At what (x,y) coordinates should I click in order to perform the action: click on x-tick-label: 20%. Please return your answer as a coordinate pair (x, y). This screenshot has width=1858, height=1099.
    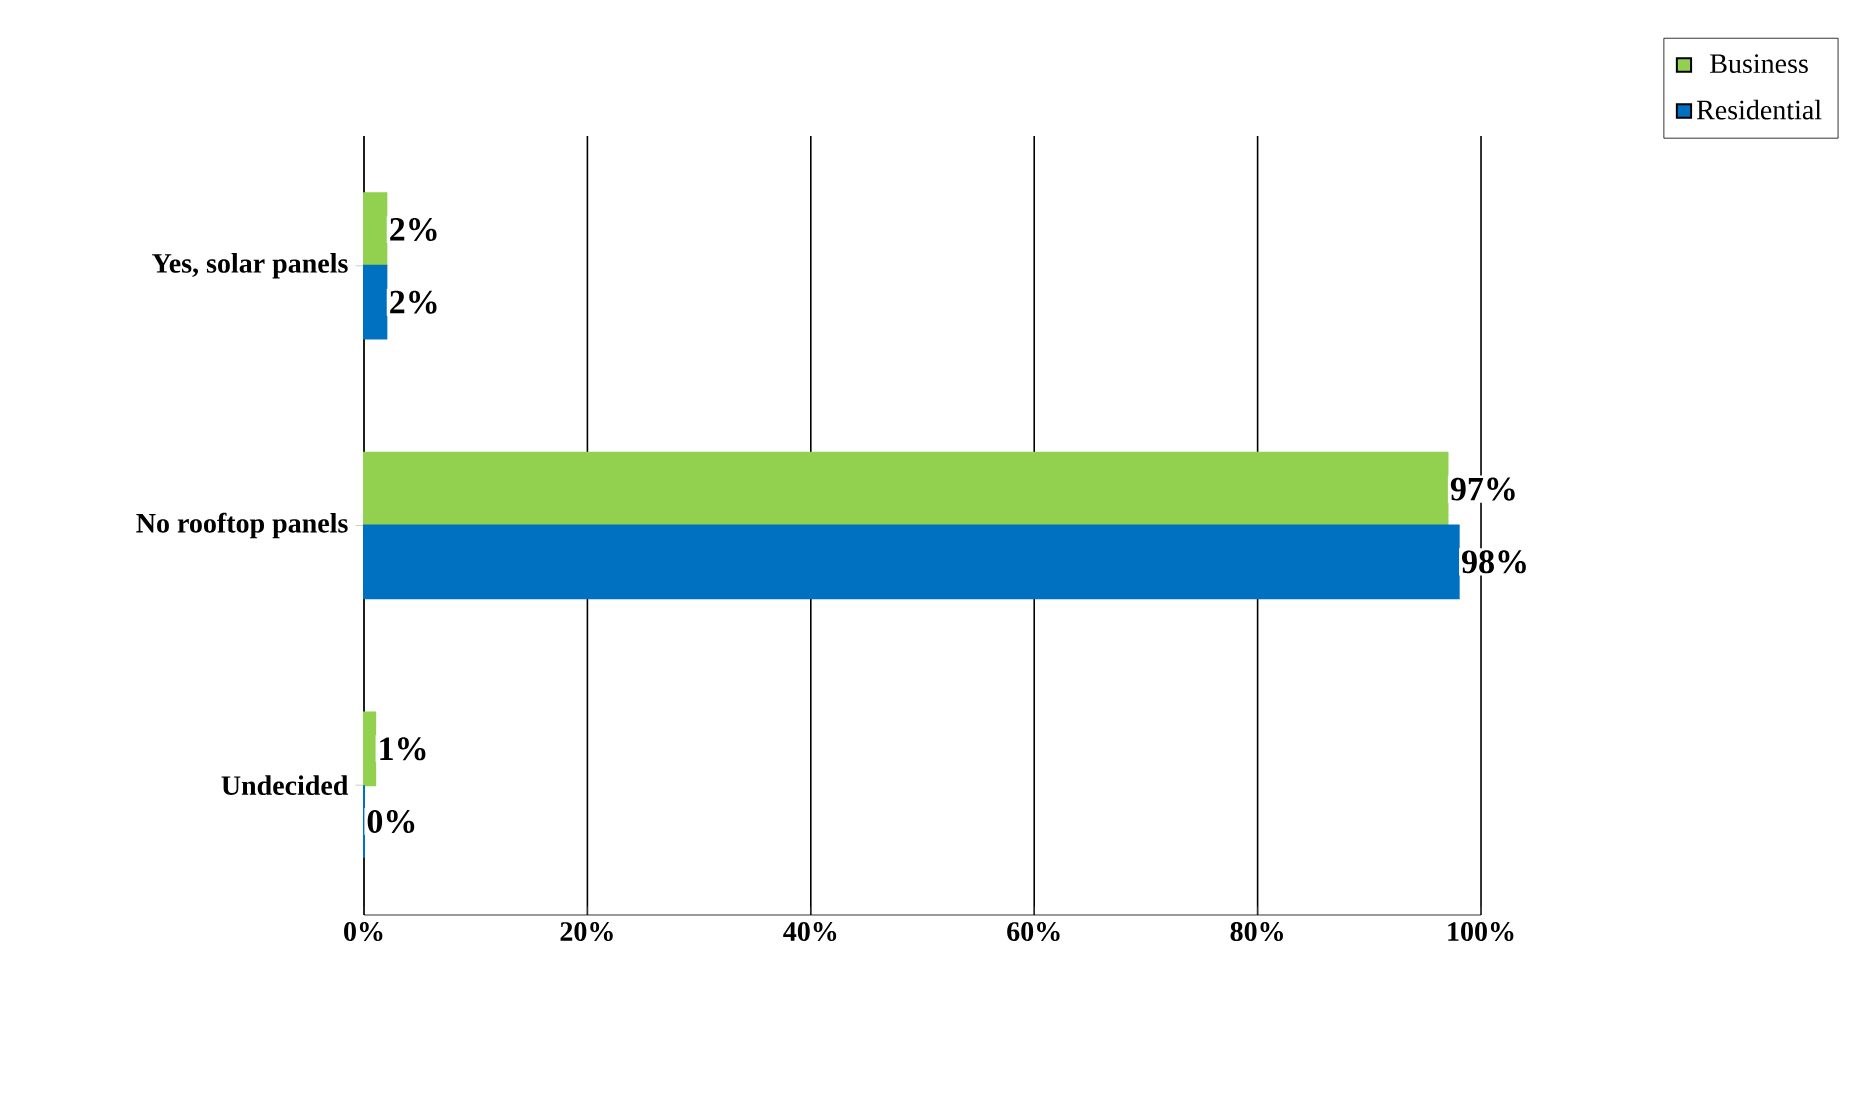
    Looking at the image, I should click on (586, 932).